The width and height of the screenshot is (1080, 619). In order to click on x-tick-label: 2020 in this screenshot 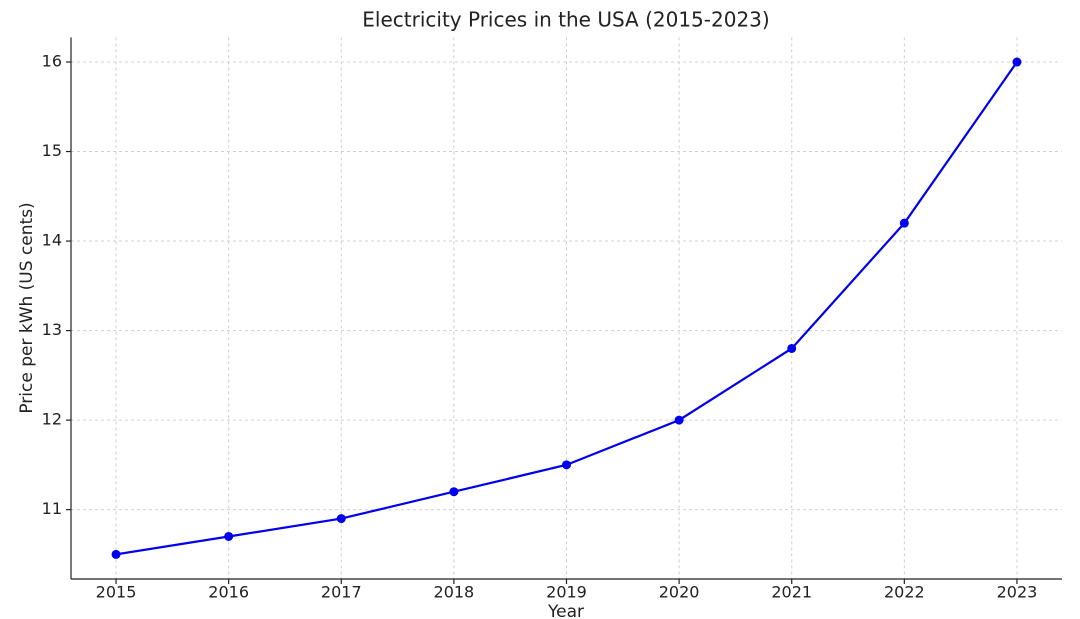, I will do `click(679, 592)`.